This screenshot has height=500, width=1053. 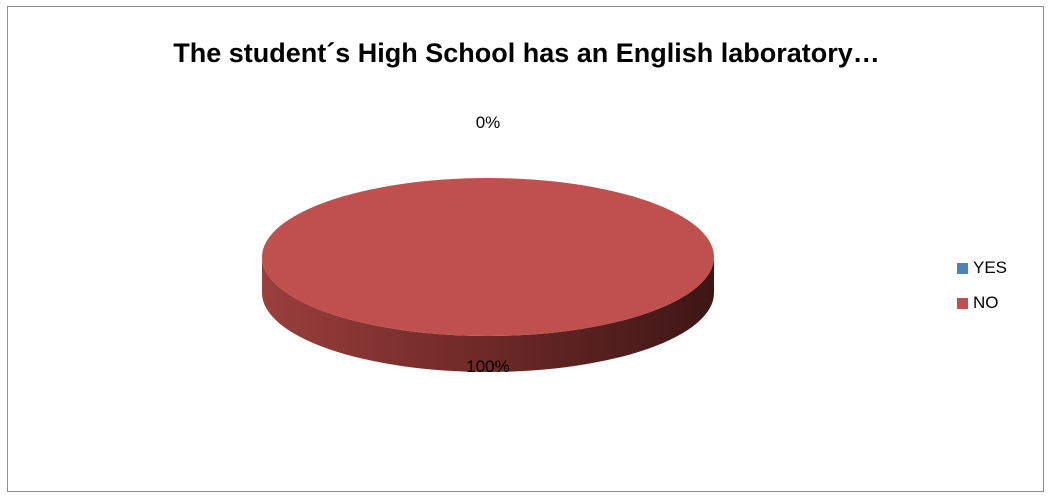 I want to click on legend-item-yes: YES, so click(x=982, y=268).